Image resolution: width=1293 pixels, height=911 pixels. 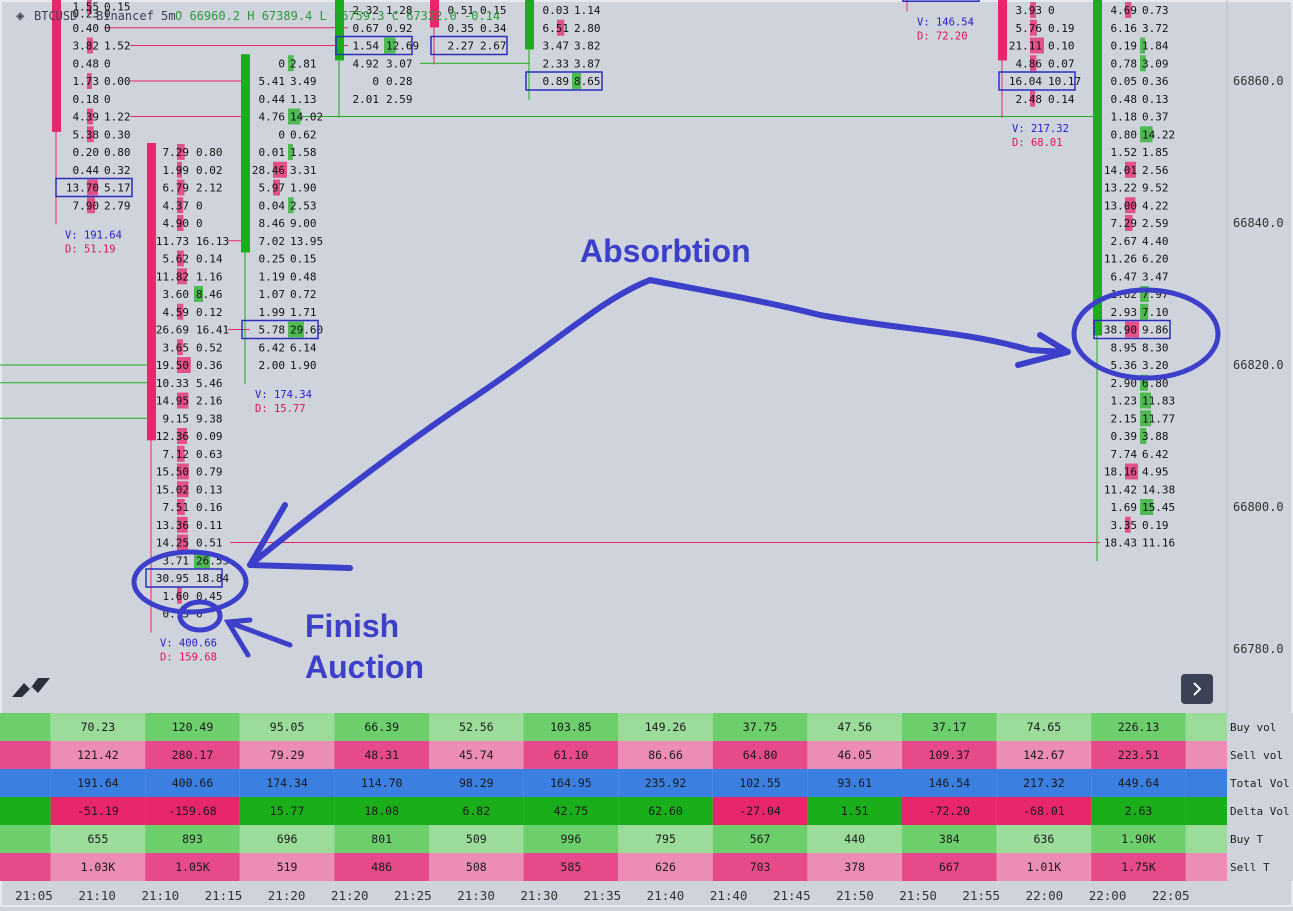 What do you see at coordinates (258, 637) in the screenshot?
I see `finish-arrow` at bounding box center [258, 637].